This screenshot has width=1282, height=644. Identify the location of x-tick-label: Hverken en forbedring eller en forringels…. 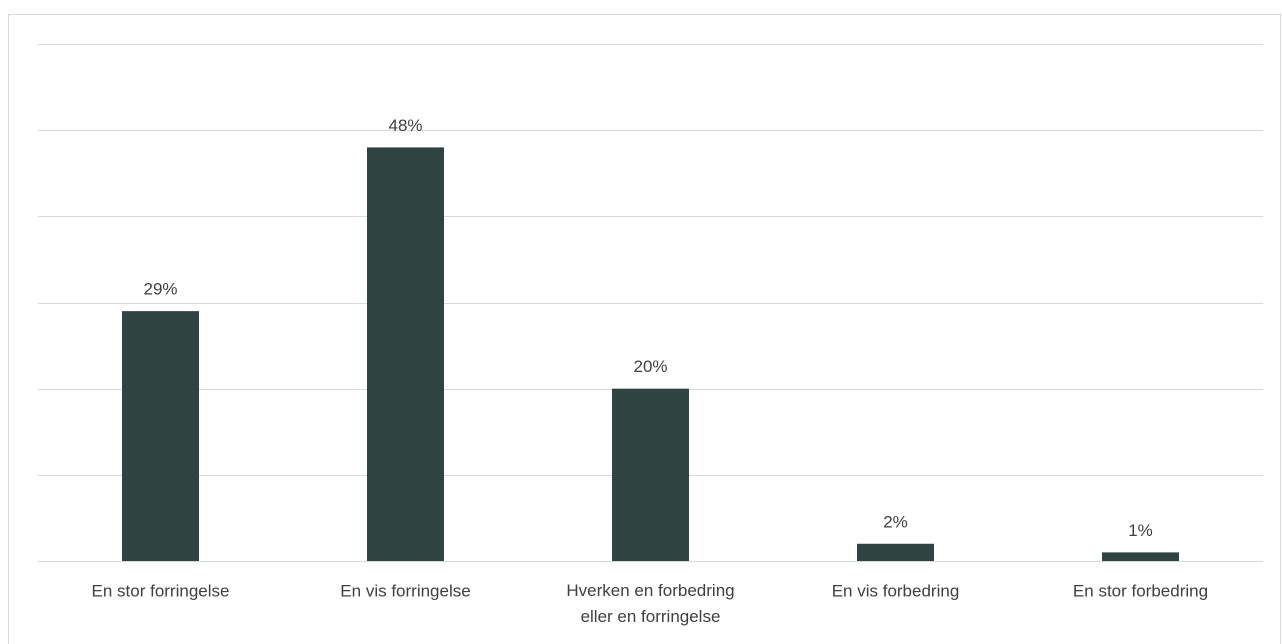
(650, 603).